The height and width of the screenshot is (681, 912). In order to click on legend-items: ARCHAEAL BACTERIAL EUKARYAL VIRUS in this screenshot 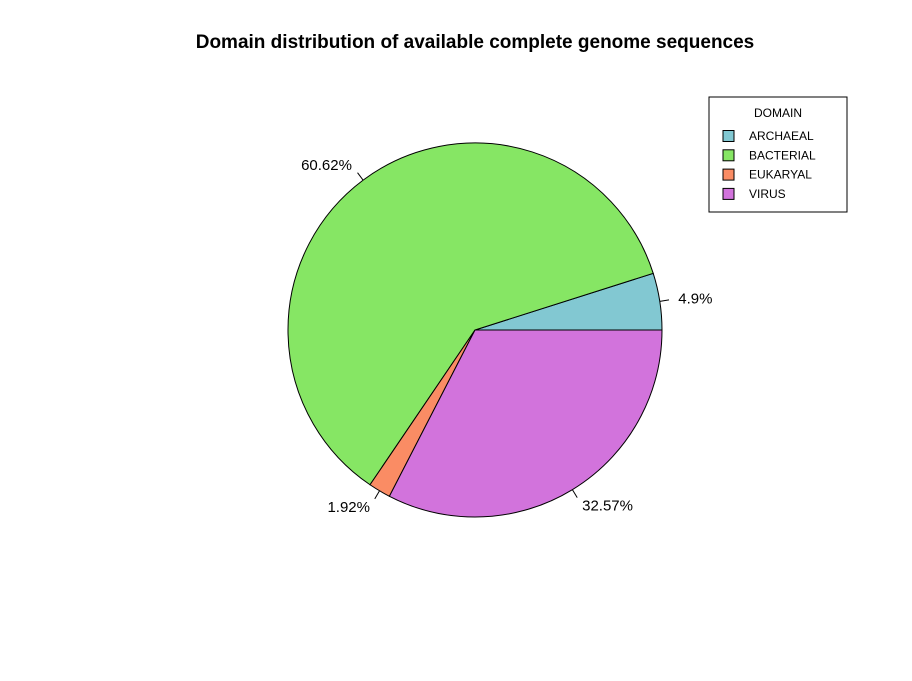, I will do `click(769, 165)`.